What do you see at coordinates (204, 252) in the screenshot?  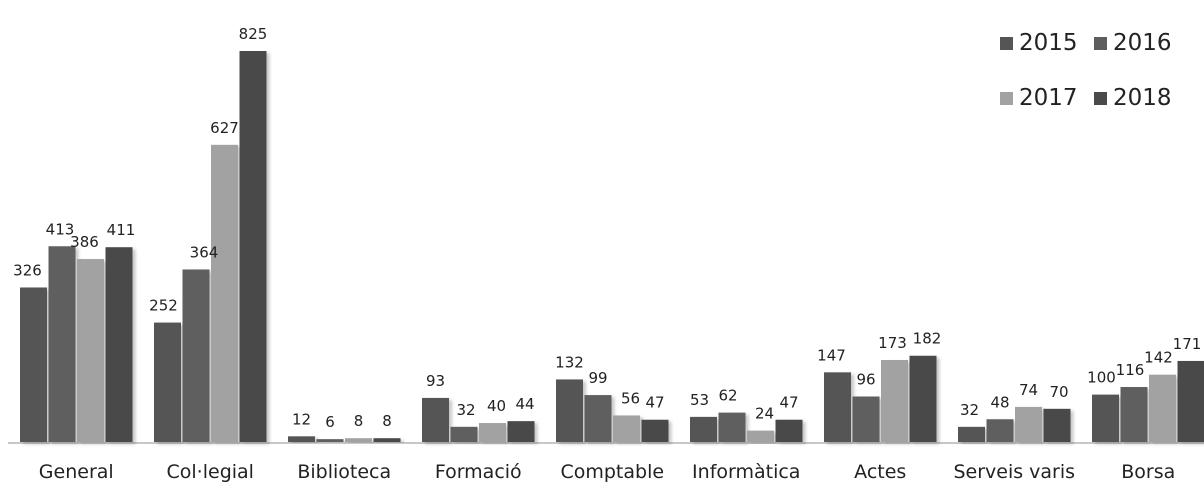 I see `value-label: 364` at bounding box center [204, 252].